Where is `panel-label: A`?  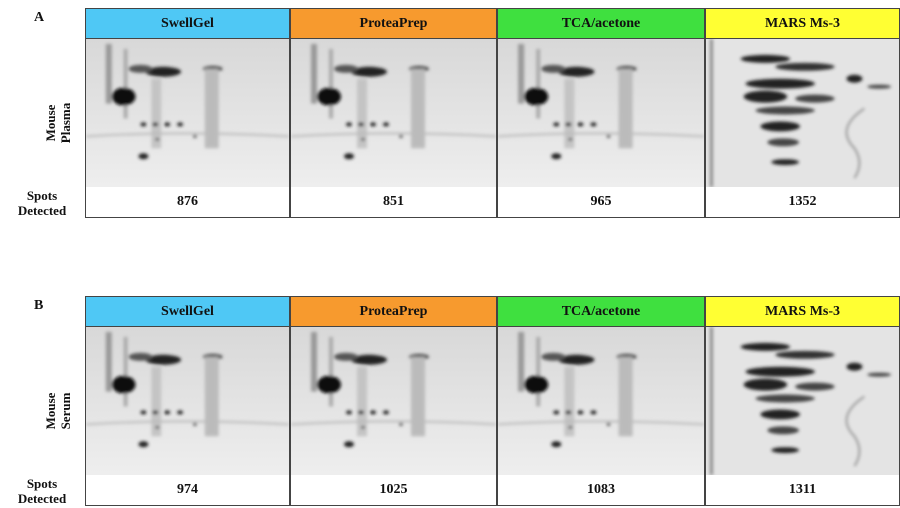
panel-label: A is located at coordinates (39, 17).